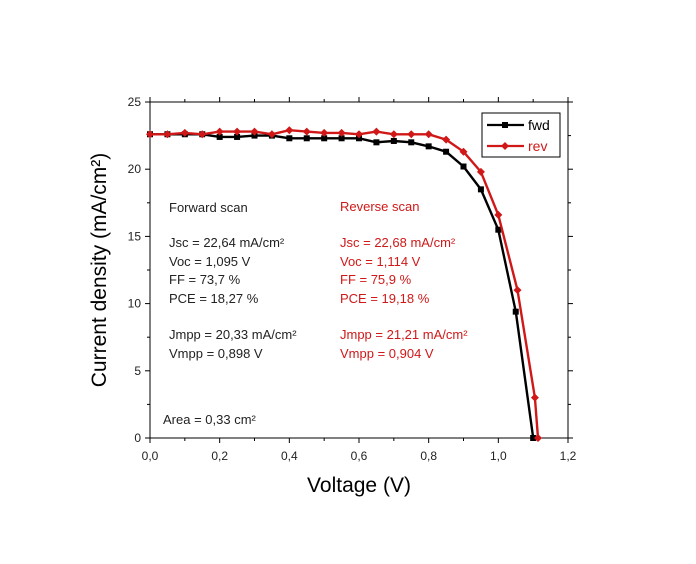 Image resolution: width=696 pixels, height=564 pixels. Describe the element at coordinates (404, 334) in the screenshot. I see `reverse-jmpp: Jmpp = 21,21 mA/cm²` at that location.